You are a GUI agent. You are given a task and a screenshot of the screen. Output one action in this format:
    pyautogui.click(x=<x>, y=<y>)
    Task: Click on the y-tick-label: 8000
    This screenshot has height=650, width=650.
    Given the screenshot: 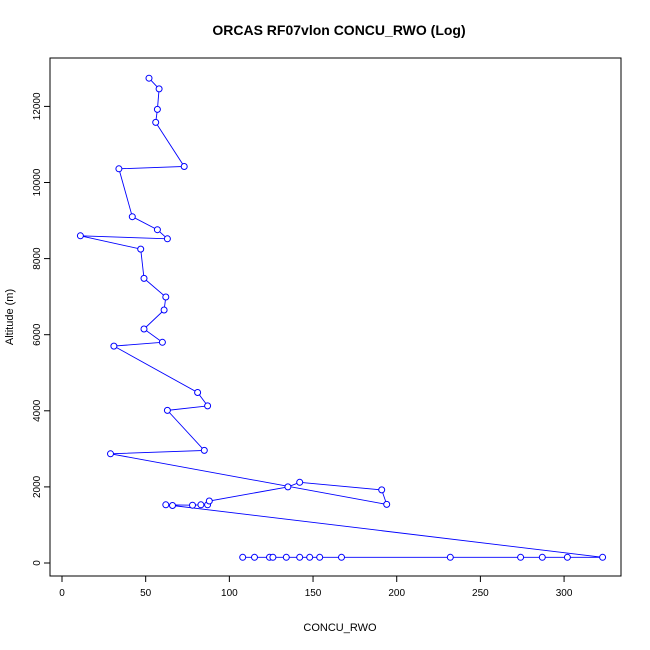 What is the action you would take?
    pyautogui.click(x=37, y=258)
    